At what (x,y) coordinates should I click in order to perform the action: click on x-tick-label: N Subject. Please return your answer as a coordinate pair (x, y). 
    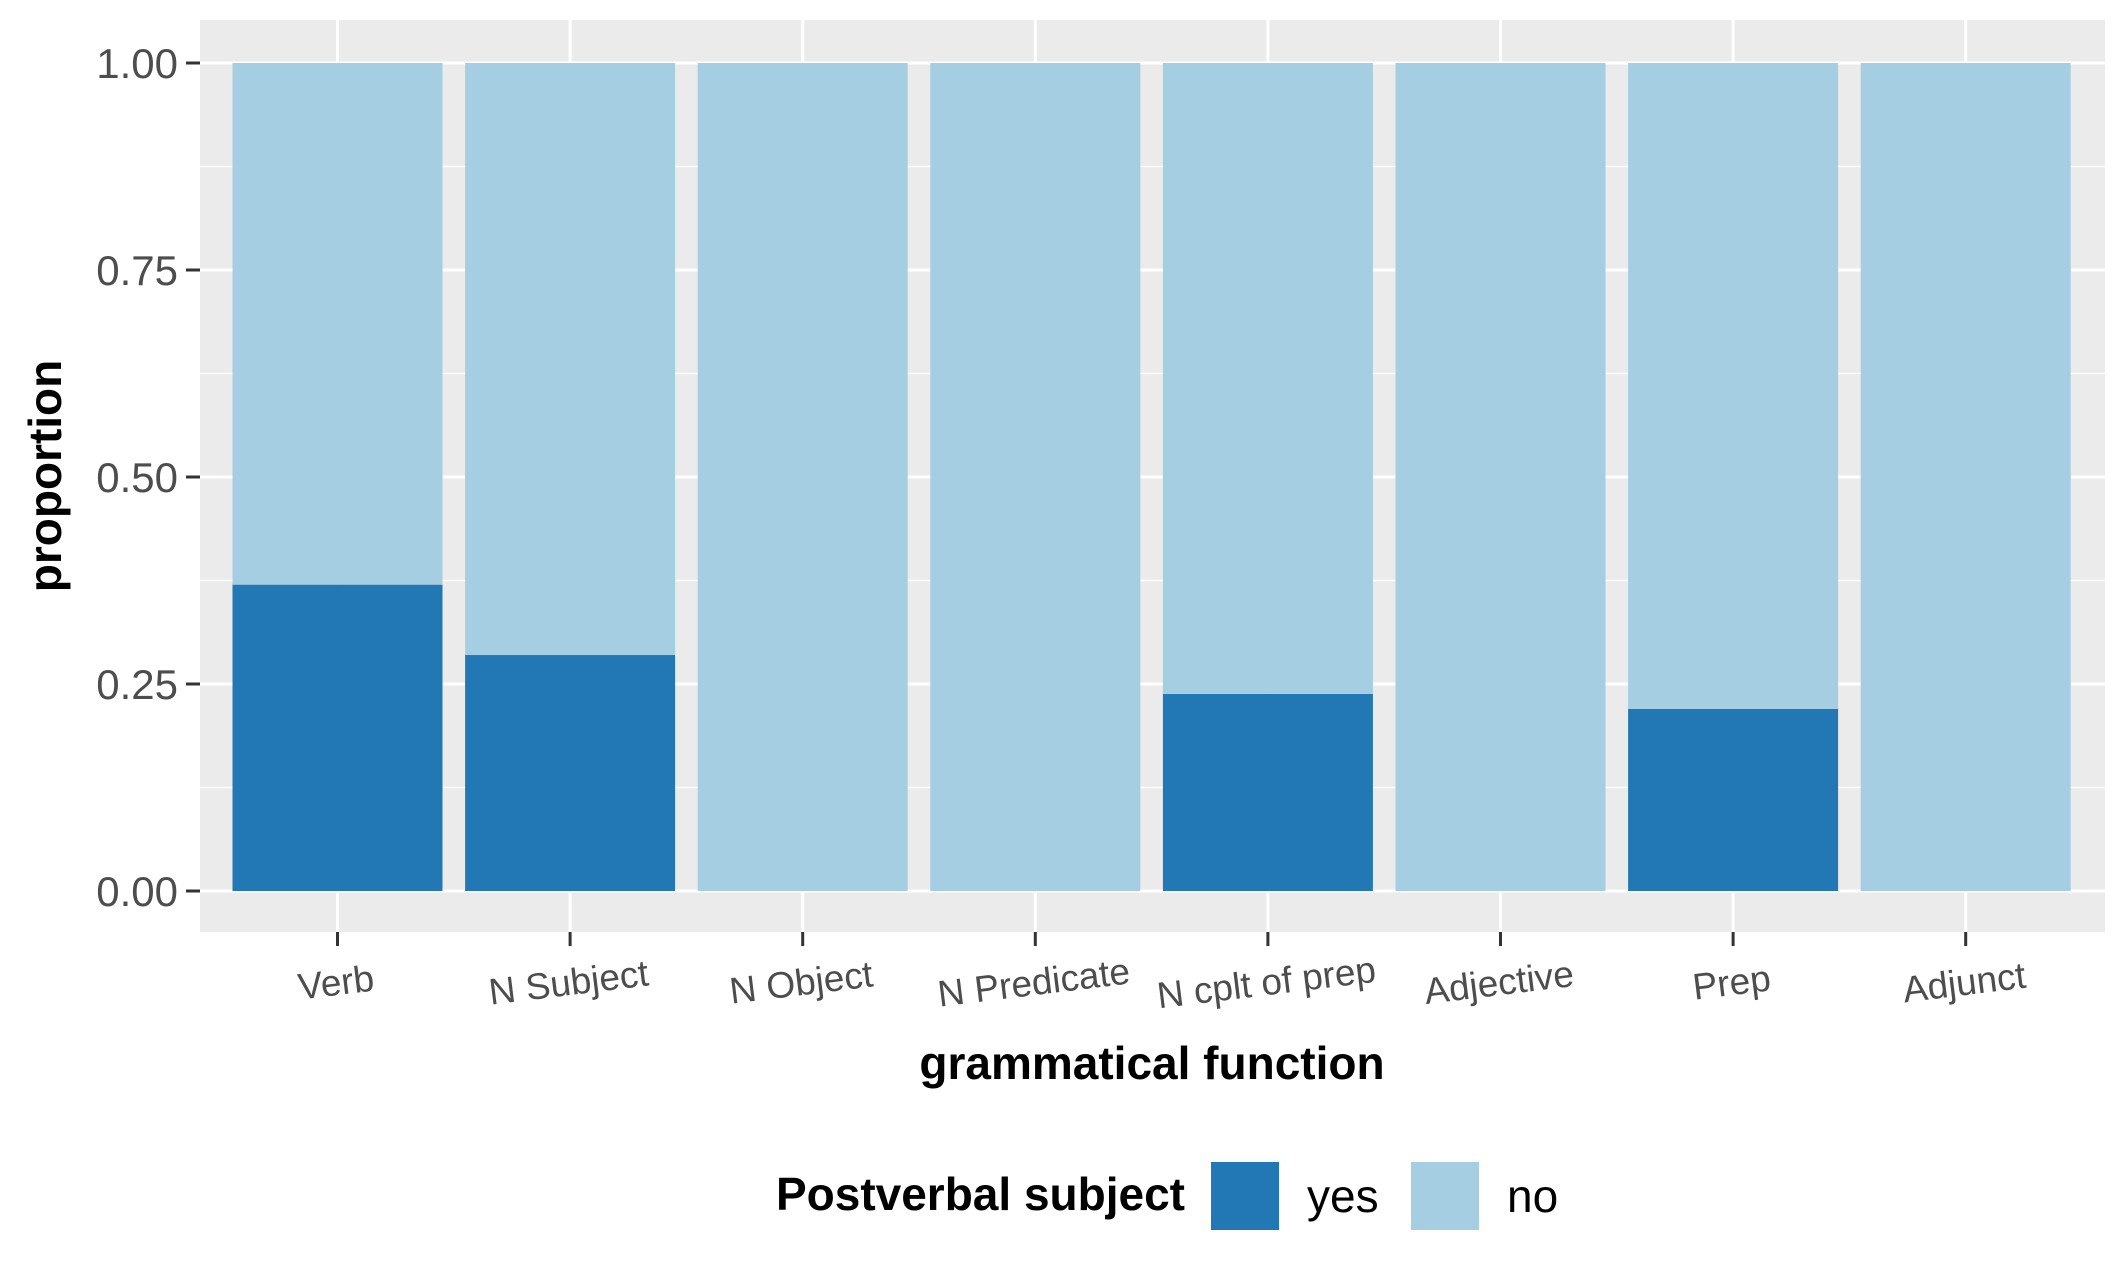
    Looking at the image, I should click on (568, 982).